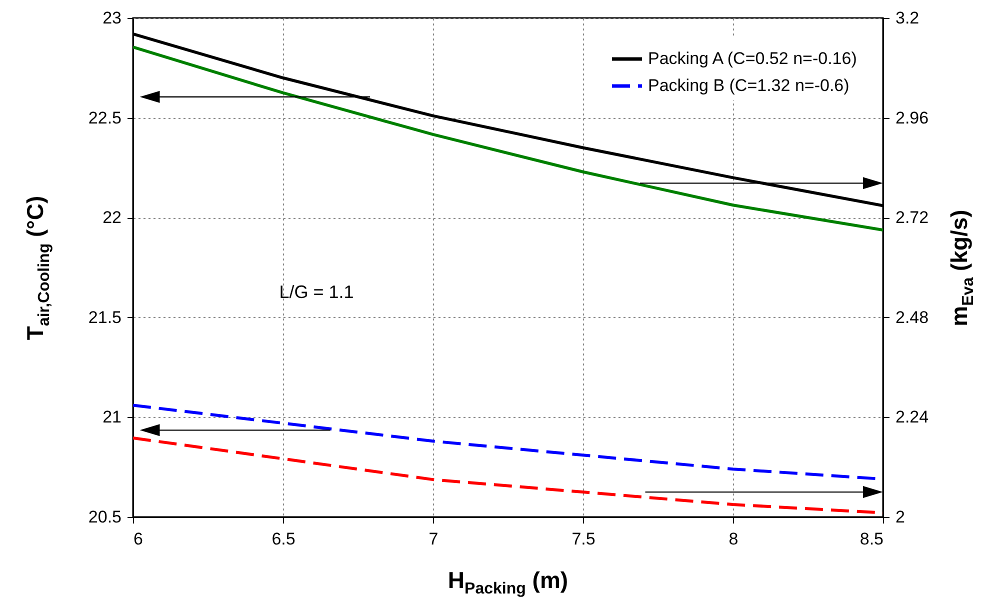 Image resolution: width=984 pixels, height=615 pixels. I want to click on y-tick-label: 21, so click(112, 417).